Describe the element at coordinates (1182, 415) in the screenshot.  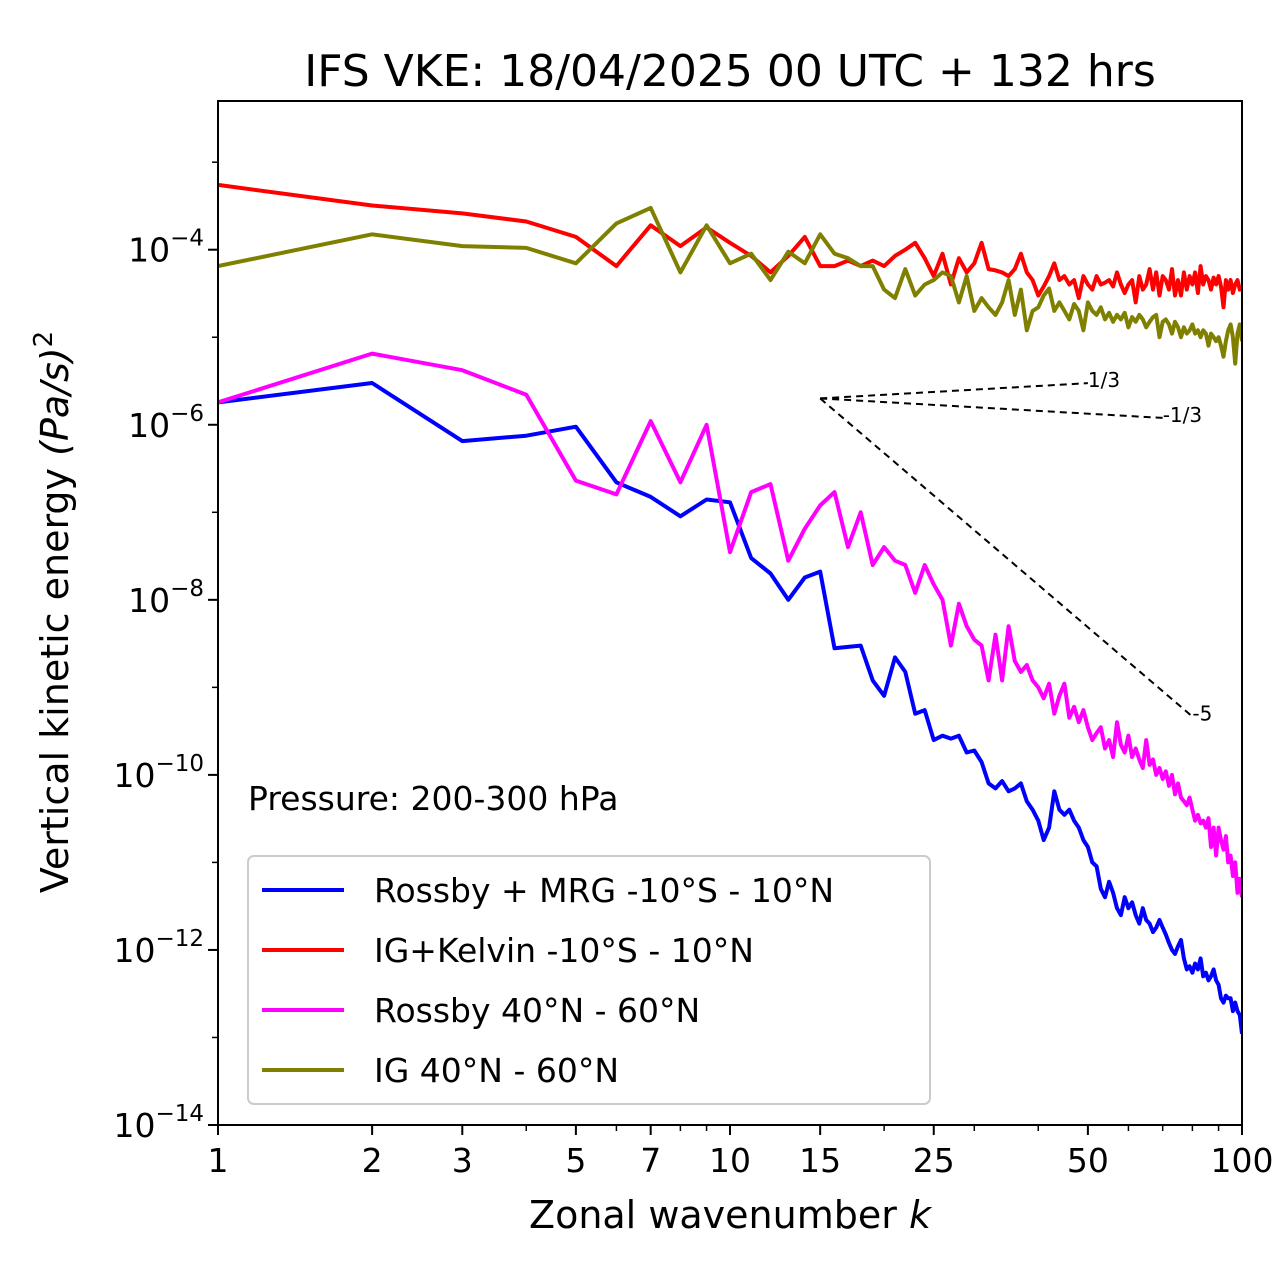
I see `reference-line-label: -1/3` at that location.